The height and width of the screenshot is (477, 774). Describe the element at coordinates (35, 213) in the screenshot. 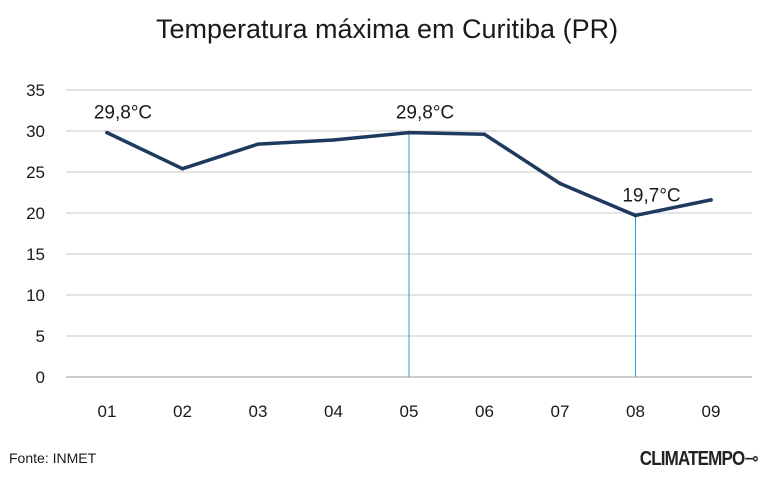

I see `y-tick-label: 20` at that location.